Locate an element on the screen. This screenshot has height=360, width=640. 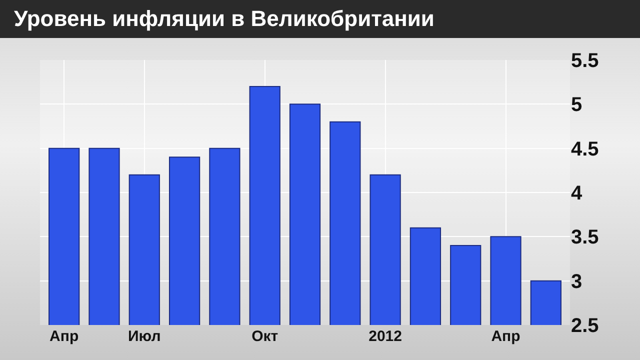
y-tick-label: 3 is located at coordinates (576, 281).